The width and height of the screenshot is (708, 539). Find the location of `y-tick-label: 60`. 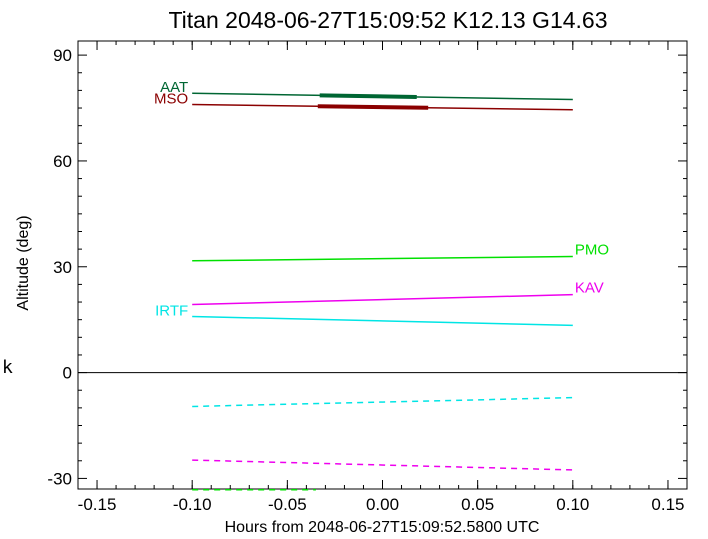

y-tick-label: 60 is located at coordinates (62, 161).